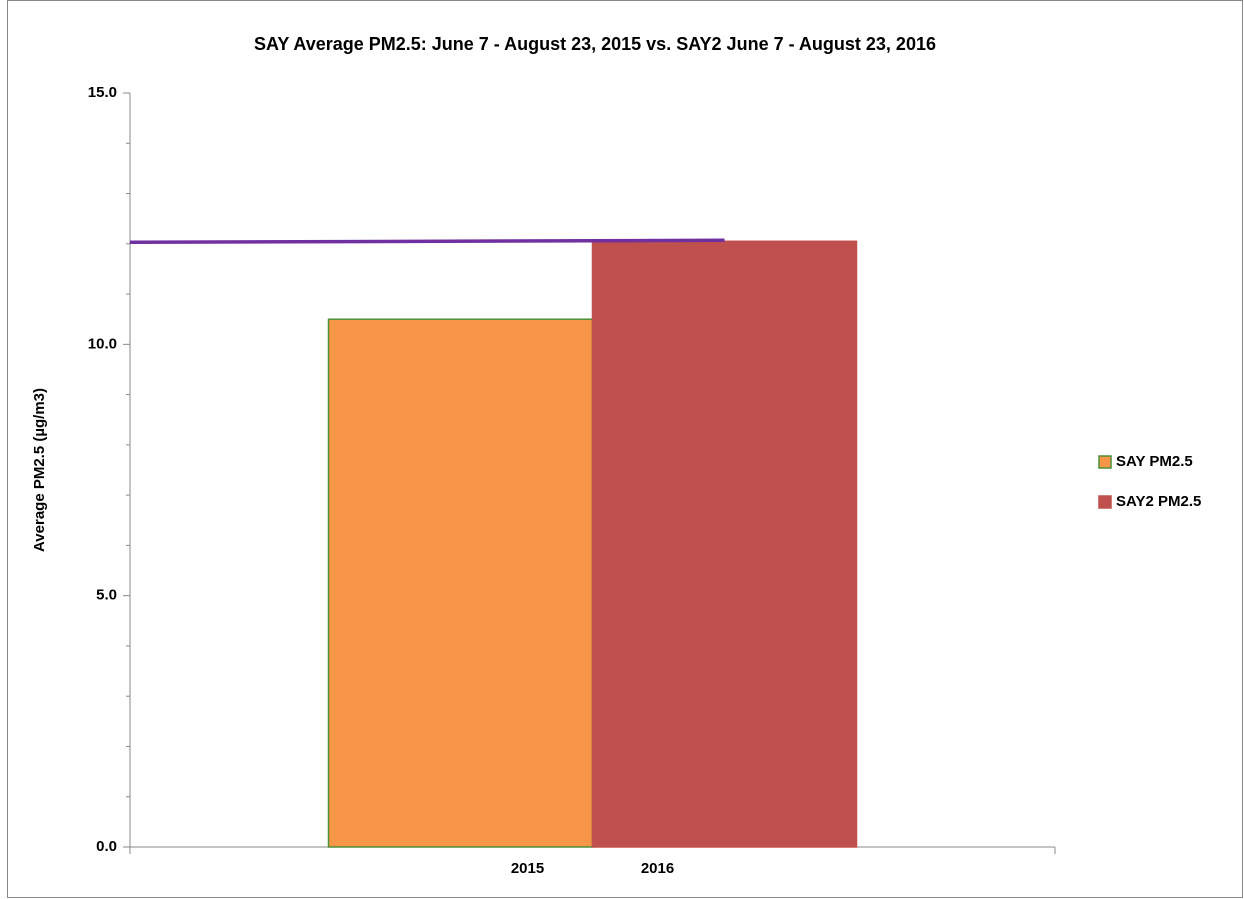  Describe the element at coordinates (1154, 461) in the screenshot. I see `legend-label: SAY PM2.5` at that location.